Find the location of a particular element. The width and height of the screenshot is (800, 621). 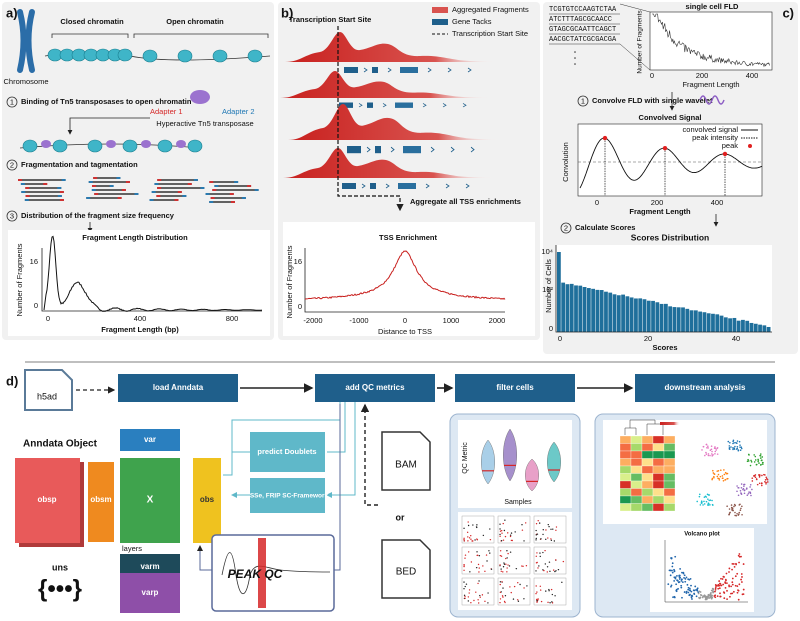

obsp-box is located at coordinates (47, 500).